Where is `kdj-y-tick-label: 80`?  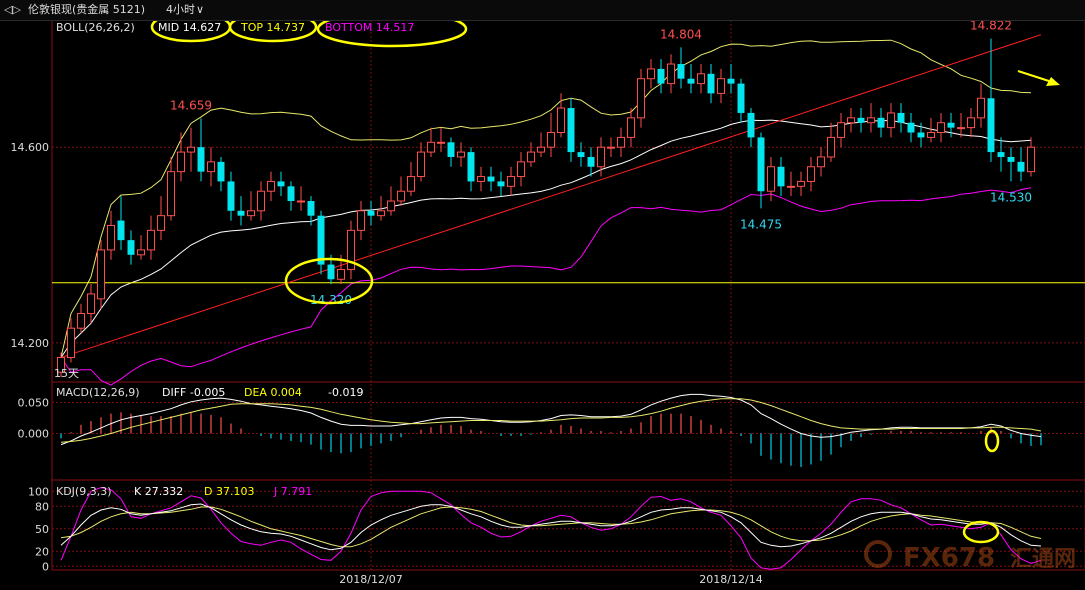
kdj-y-tick-label: 80 is located at coordinates (42, 506).